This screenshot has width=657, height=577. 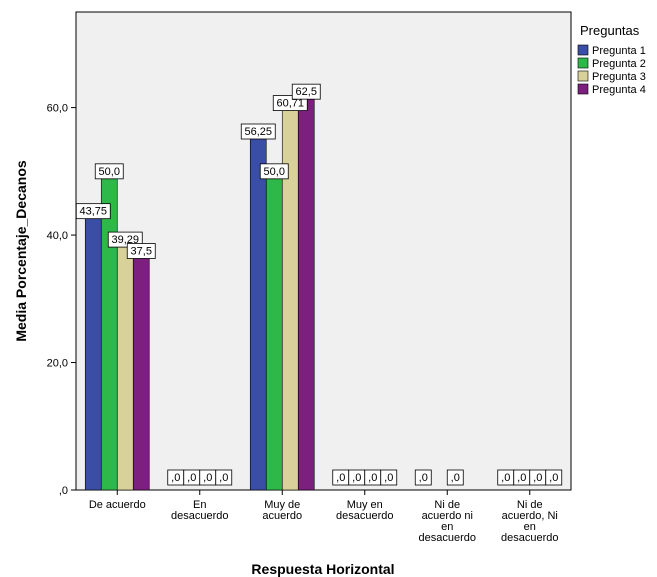 What do you see at coordinates (619, 90) in the screenshot?
I see `legend-label: Pregunta 4` at bounding box center [619, 90].